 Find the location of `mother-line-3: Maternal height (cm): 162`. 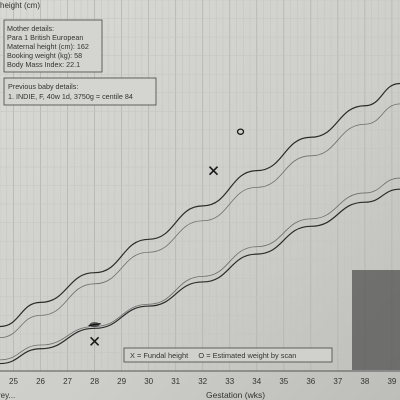

mother-line-3: Maternal height (cm): 162 is located at coordinates (48, 46).